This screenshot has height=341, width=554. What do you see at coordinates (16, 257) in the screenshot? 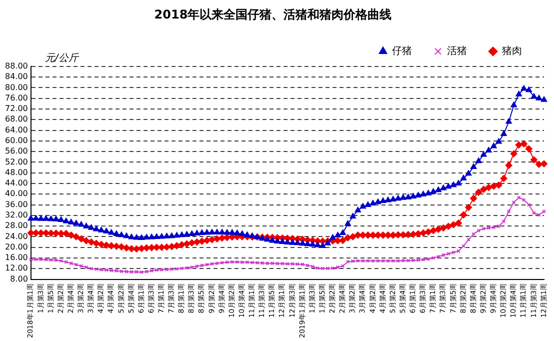
I see `y-tick-label: 16.00` at bounding box center [16, 257].